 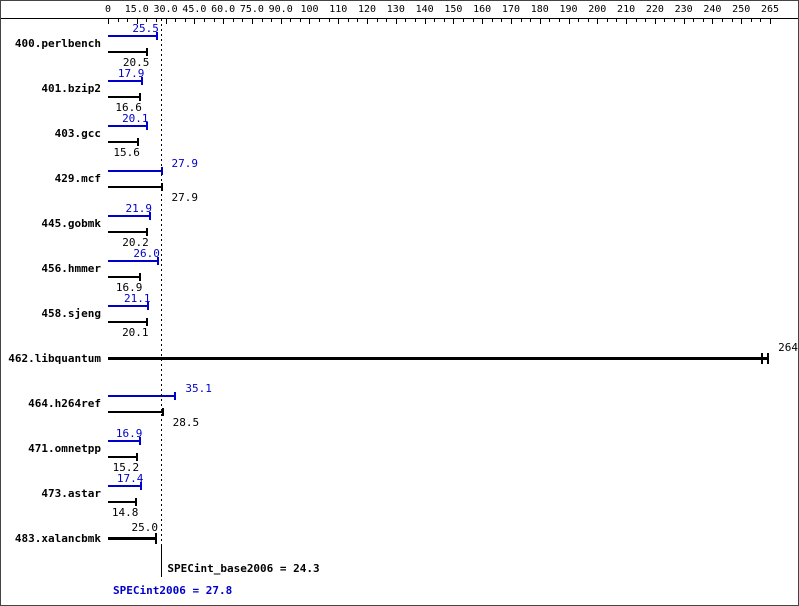 I want to click on benchmark-name: 400.perlbench, so click(x=57, y=43).